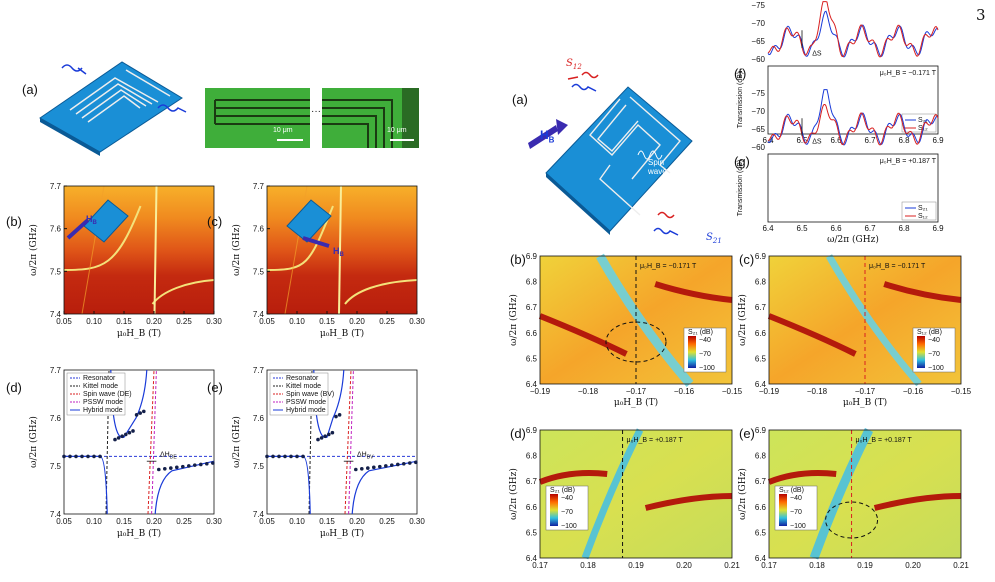 Image resolution: width=995 pixels, height=582 pixels. I want to click on scalebar-label-2: 10 μm, so click(397, 130).